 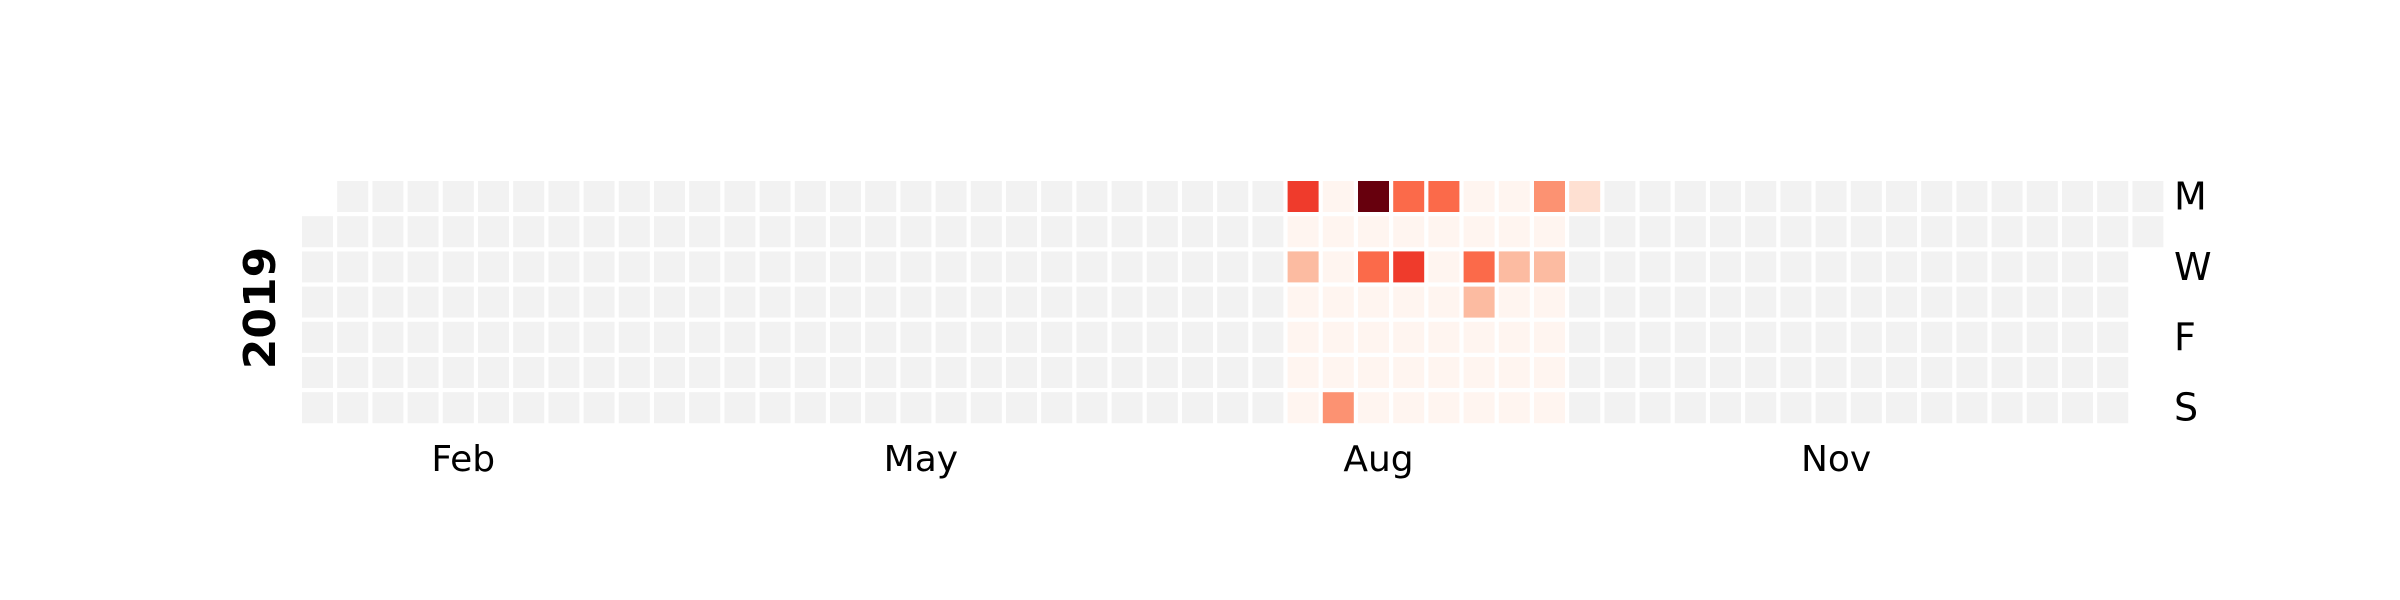 What do you see at coordinates (2185, 337) in the screenshot?
I see `weekday-label: F` at bounding box center [2185, 337].